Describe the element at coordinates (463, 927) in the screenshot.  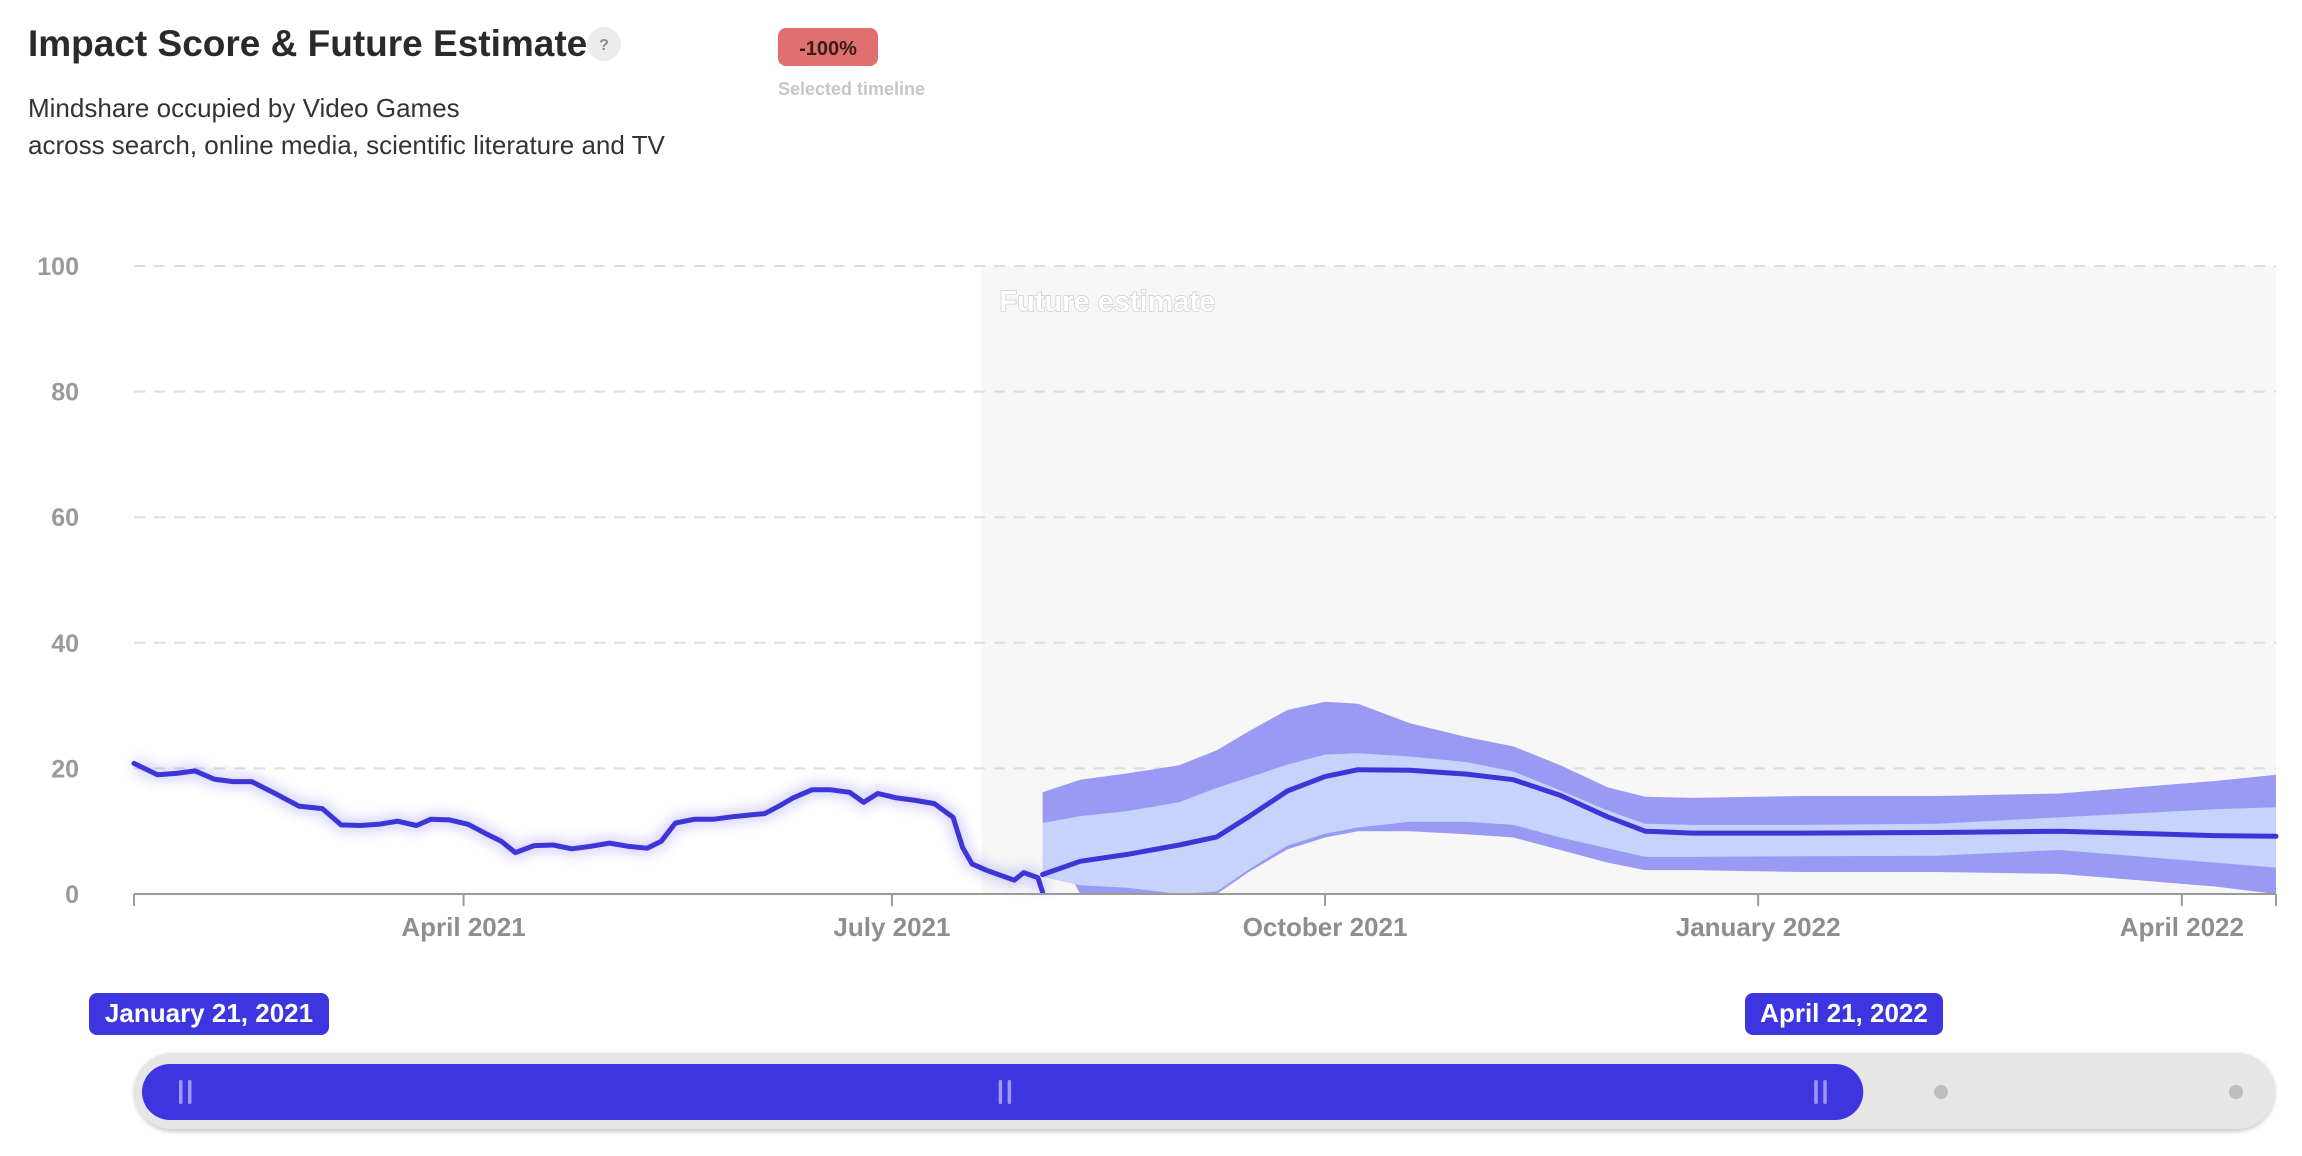
I see `x-tick-label: April 2021` at that location.